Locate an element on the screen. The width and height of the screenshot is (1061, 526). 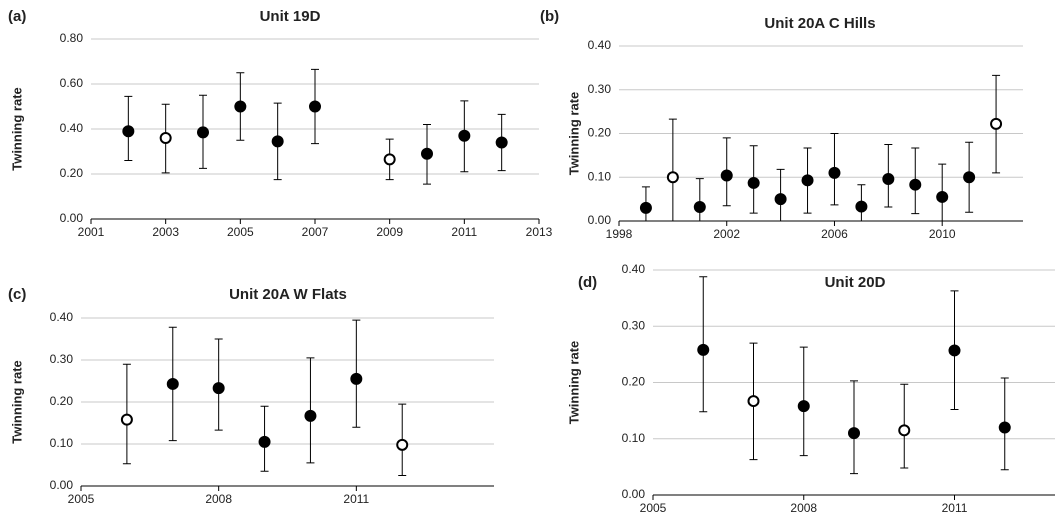
chart-title: Unit 19D is located at coordinates (290, 16).